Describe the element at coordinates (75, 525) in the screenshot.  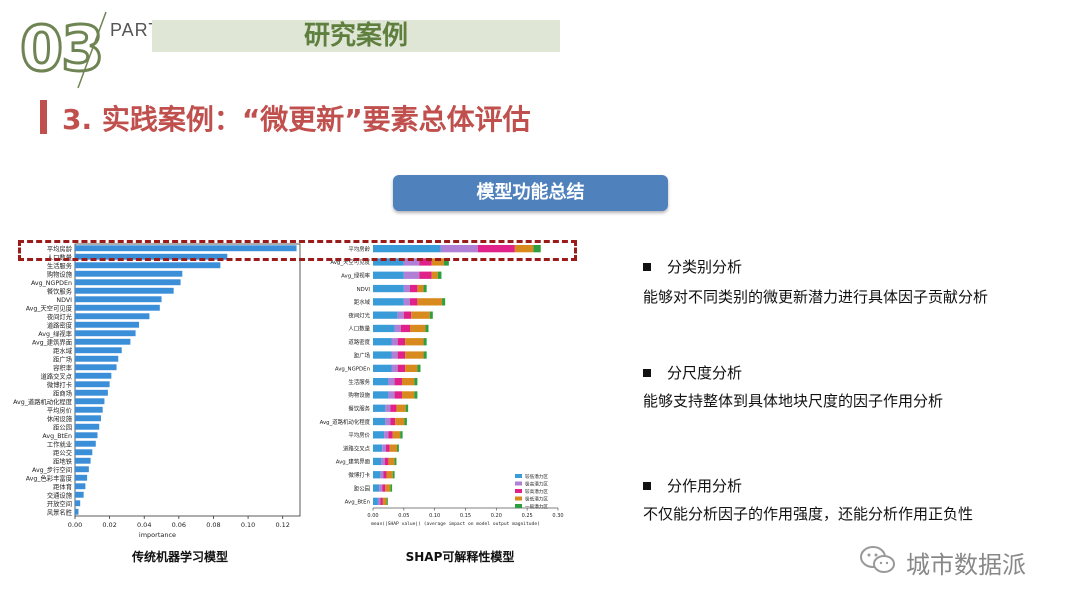
I see `x-tick-label: 0.00` at that location.